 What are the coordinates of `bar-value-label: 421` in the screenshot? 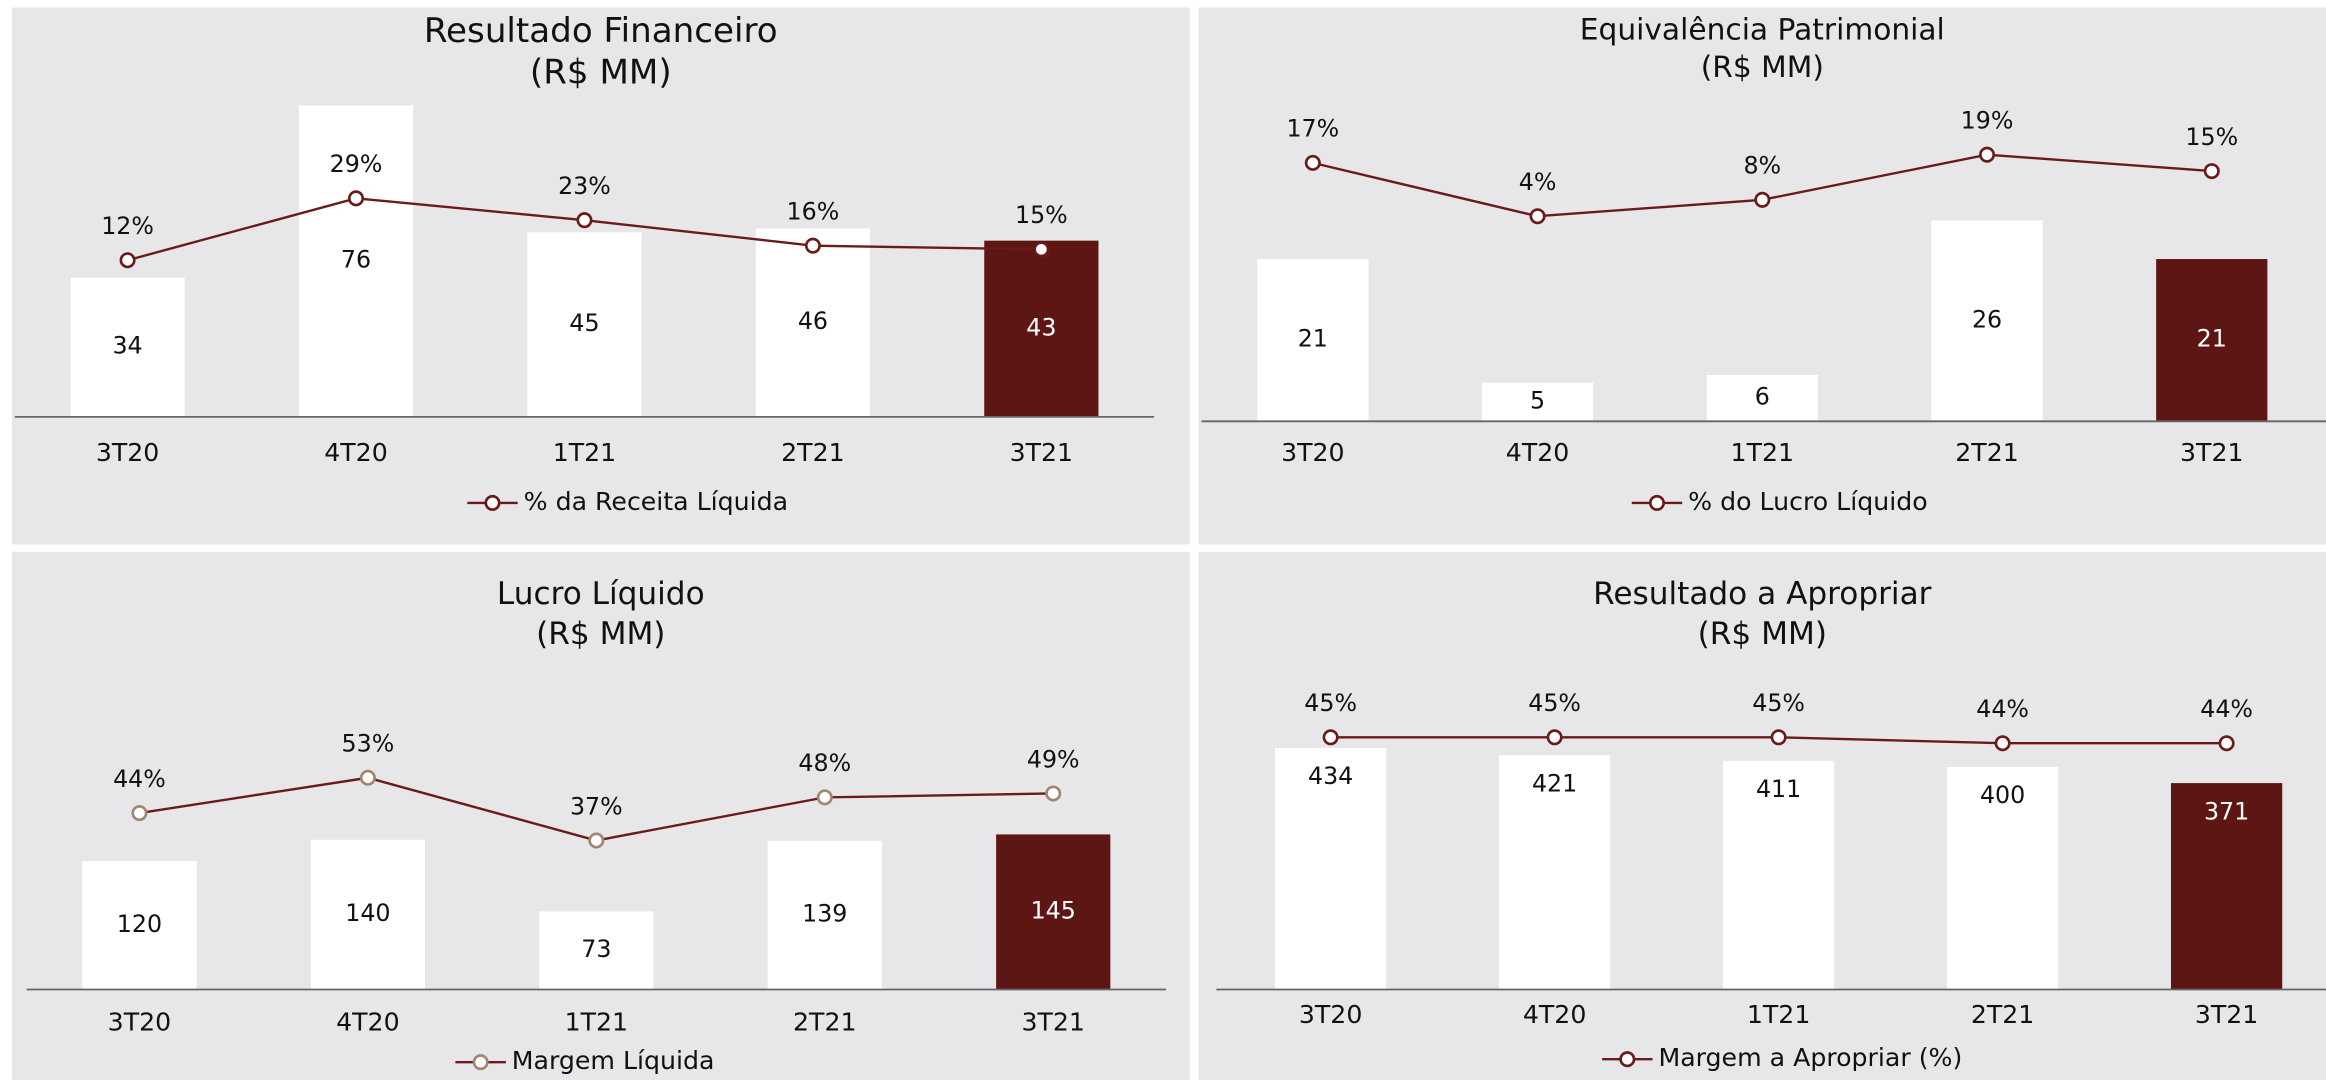 It's located at (1554, 783).